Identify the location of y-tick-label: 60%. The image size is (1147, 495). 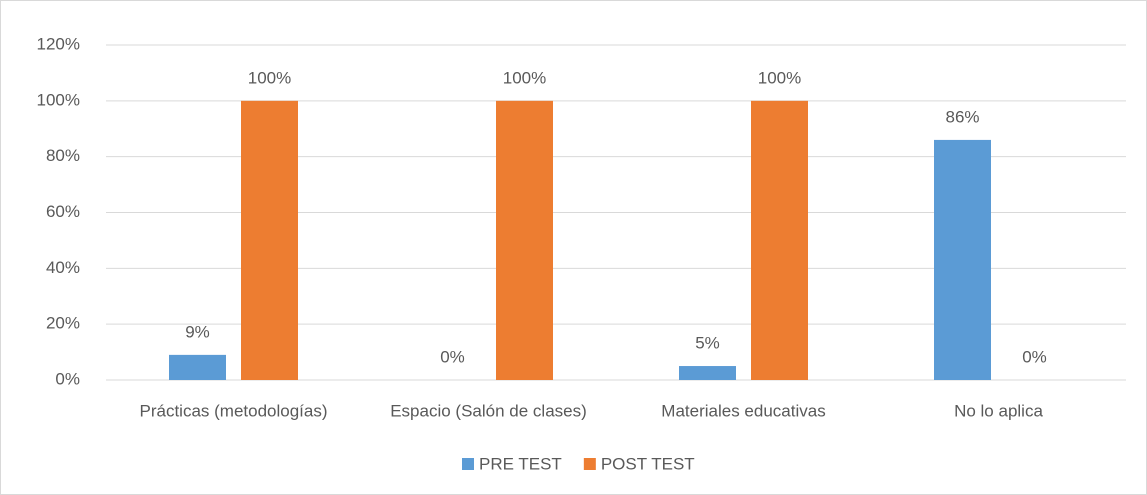
(63, 211).